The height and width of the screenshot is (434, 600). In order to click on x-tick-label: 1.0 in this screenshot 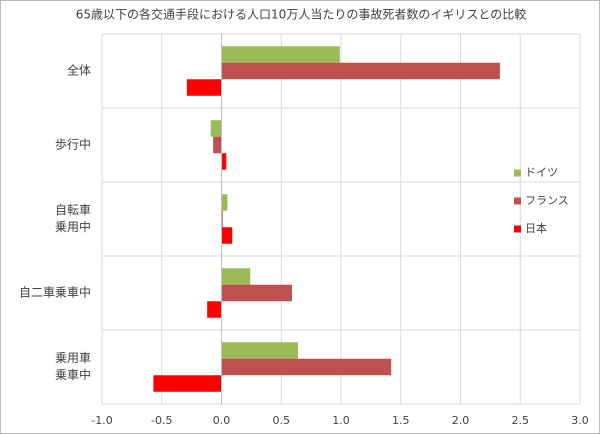, I will do `click(341, 420)`.